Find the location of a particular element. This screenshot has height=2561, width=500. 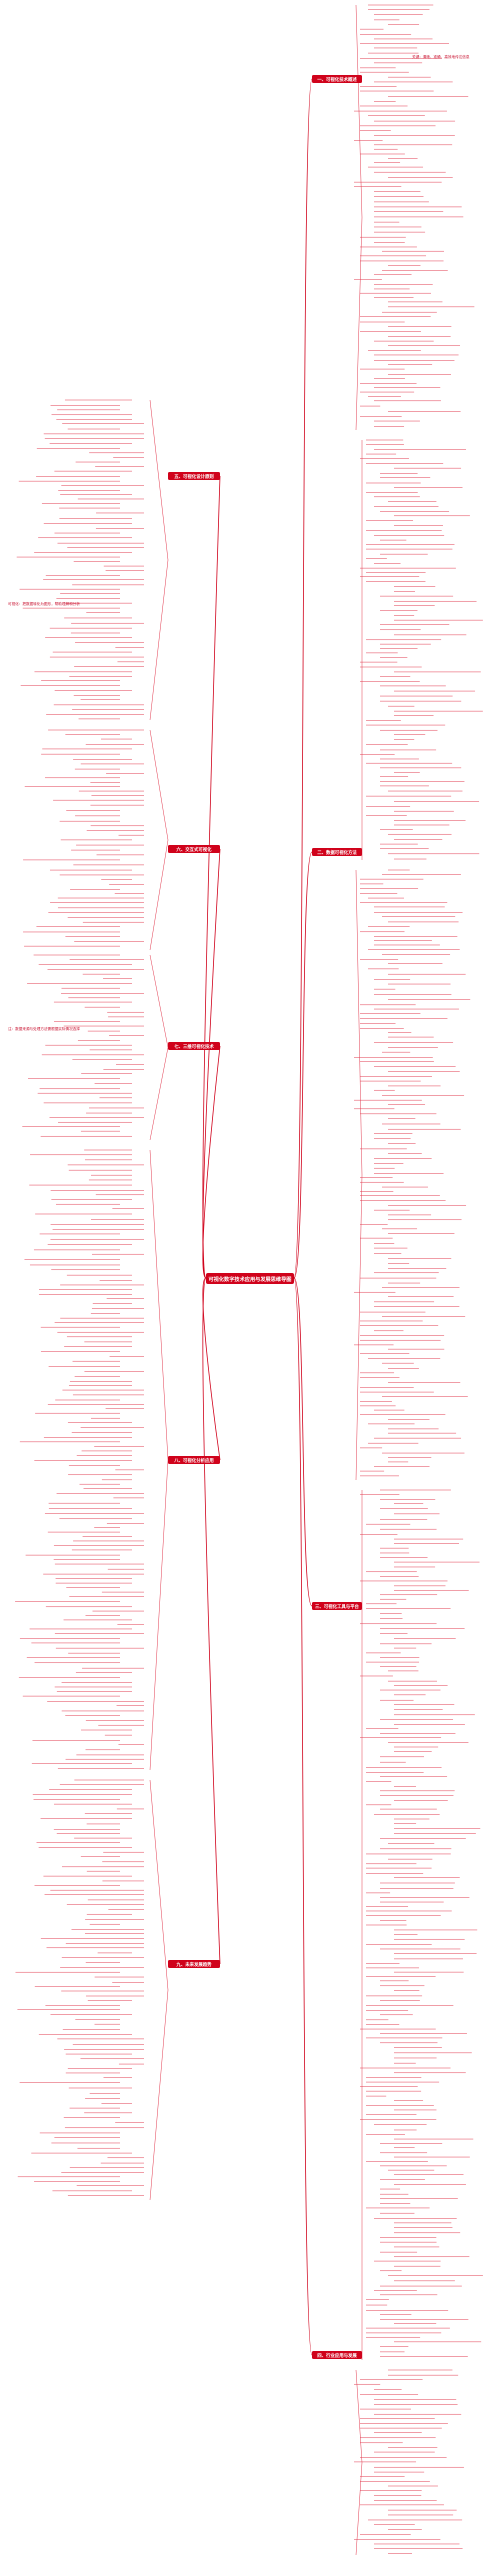

side-note-2: 注：数据来源与处理方法需根据实际情况选择 is located at coordinates (44, 1028).